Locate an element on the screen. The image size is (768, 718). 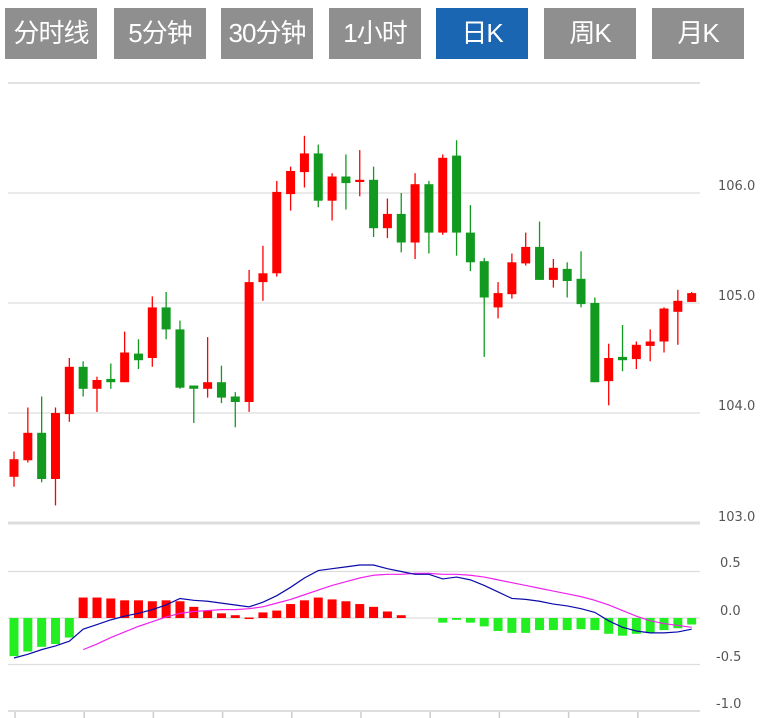
dea-line is located at coordinates (387, 611).